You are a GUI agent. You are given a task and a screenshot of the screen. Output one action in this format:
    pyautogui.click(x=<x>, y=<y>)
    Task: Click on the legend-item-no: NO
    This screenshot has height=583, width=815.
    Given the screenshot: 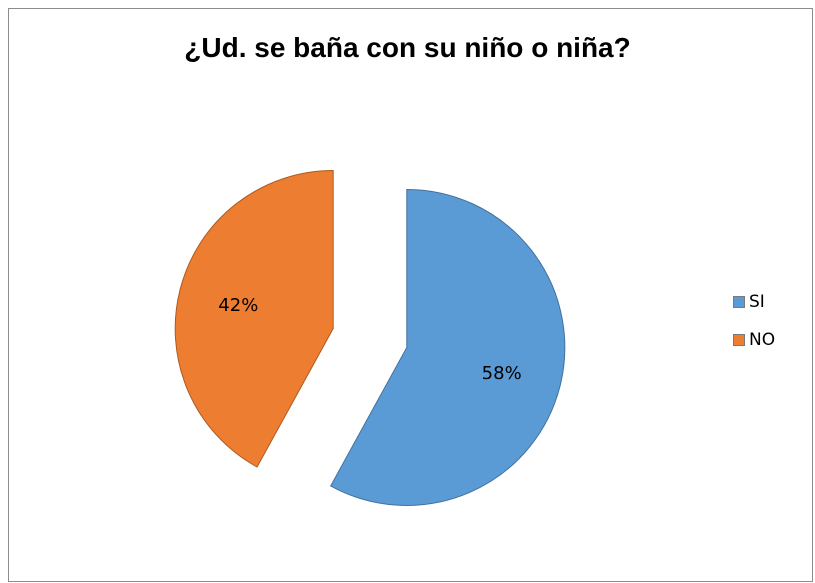 What is the action you would take?
    pyautogui.click(x=754, y=340)
    